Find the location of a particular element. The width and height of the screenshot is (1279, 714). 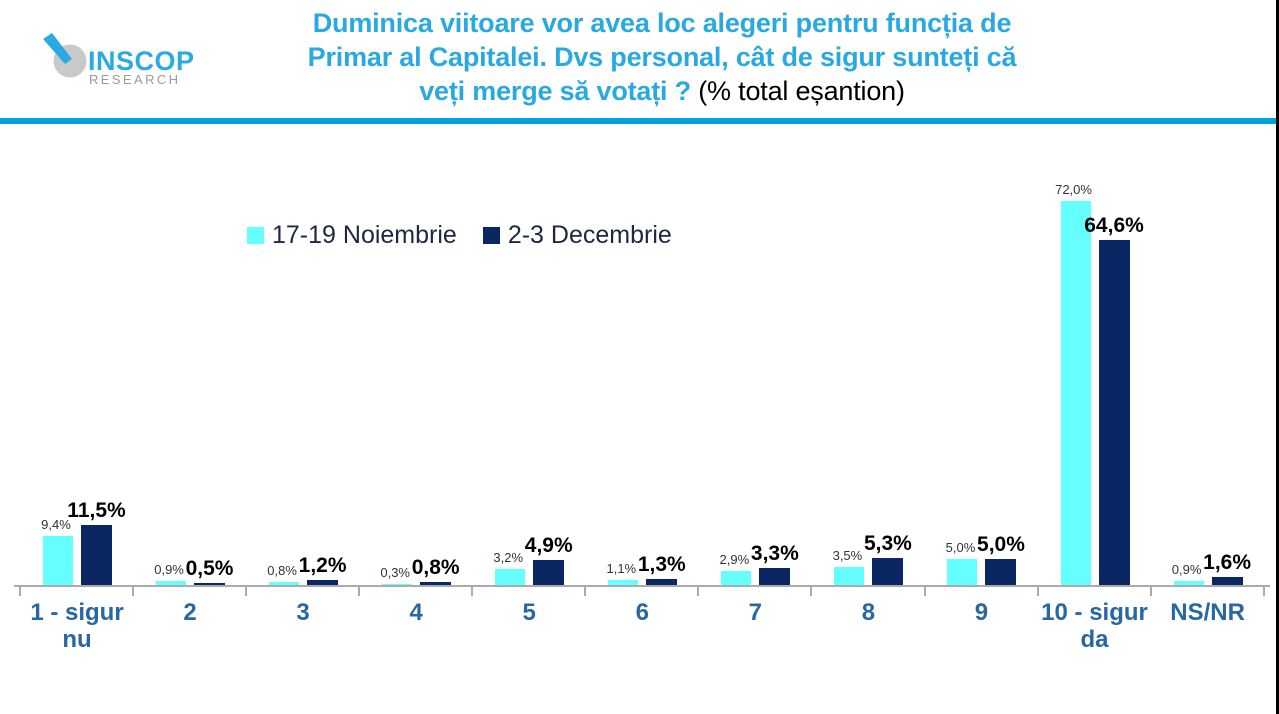

data-label-series1-cat9: 5,0% is located at coordinates (960, 548).